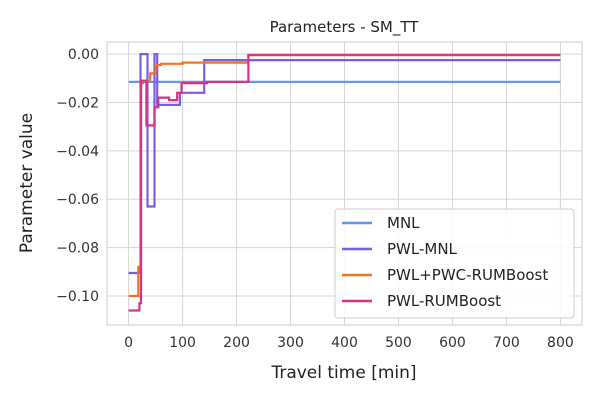  I want to click on x-tick-label: 0, so click(128, 343).